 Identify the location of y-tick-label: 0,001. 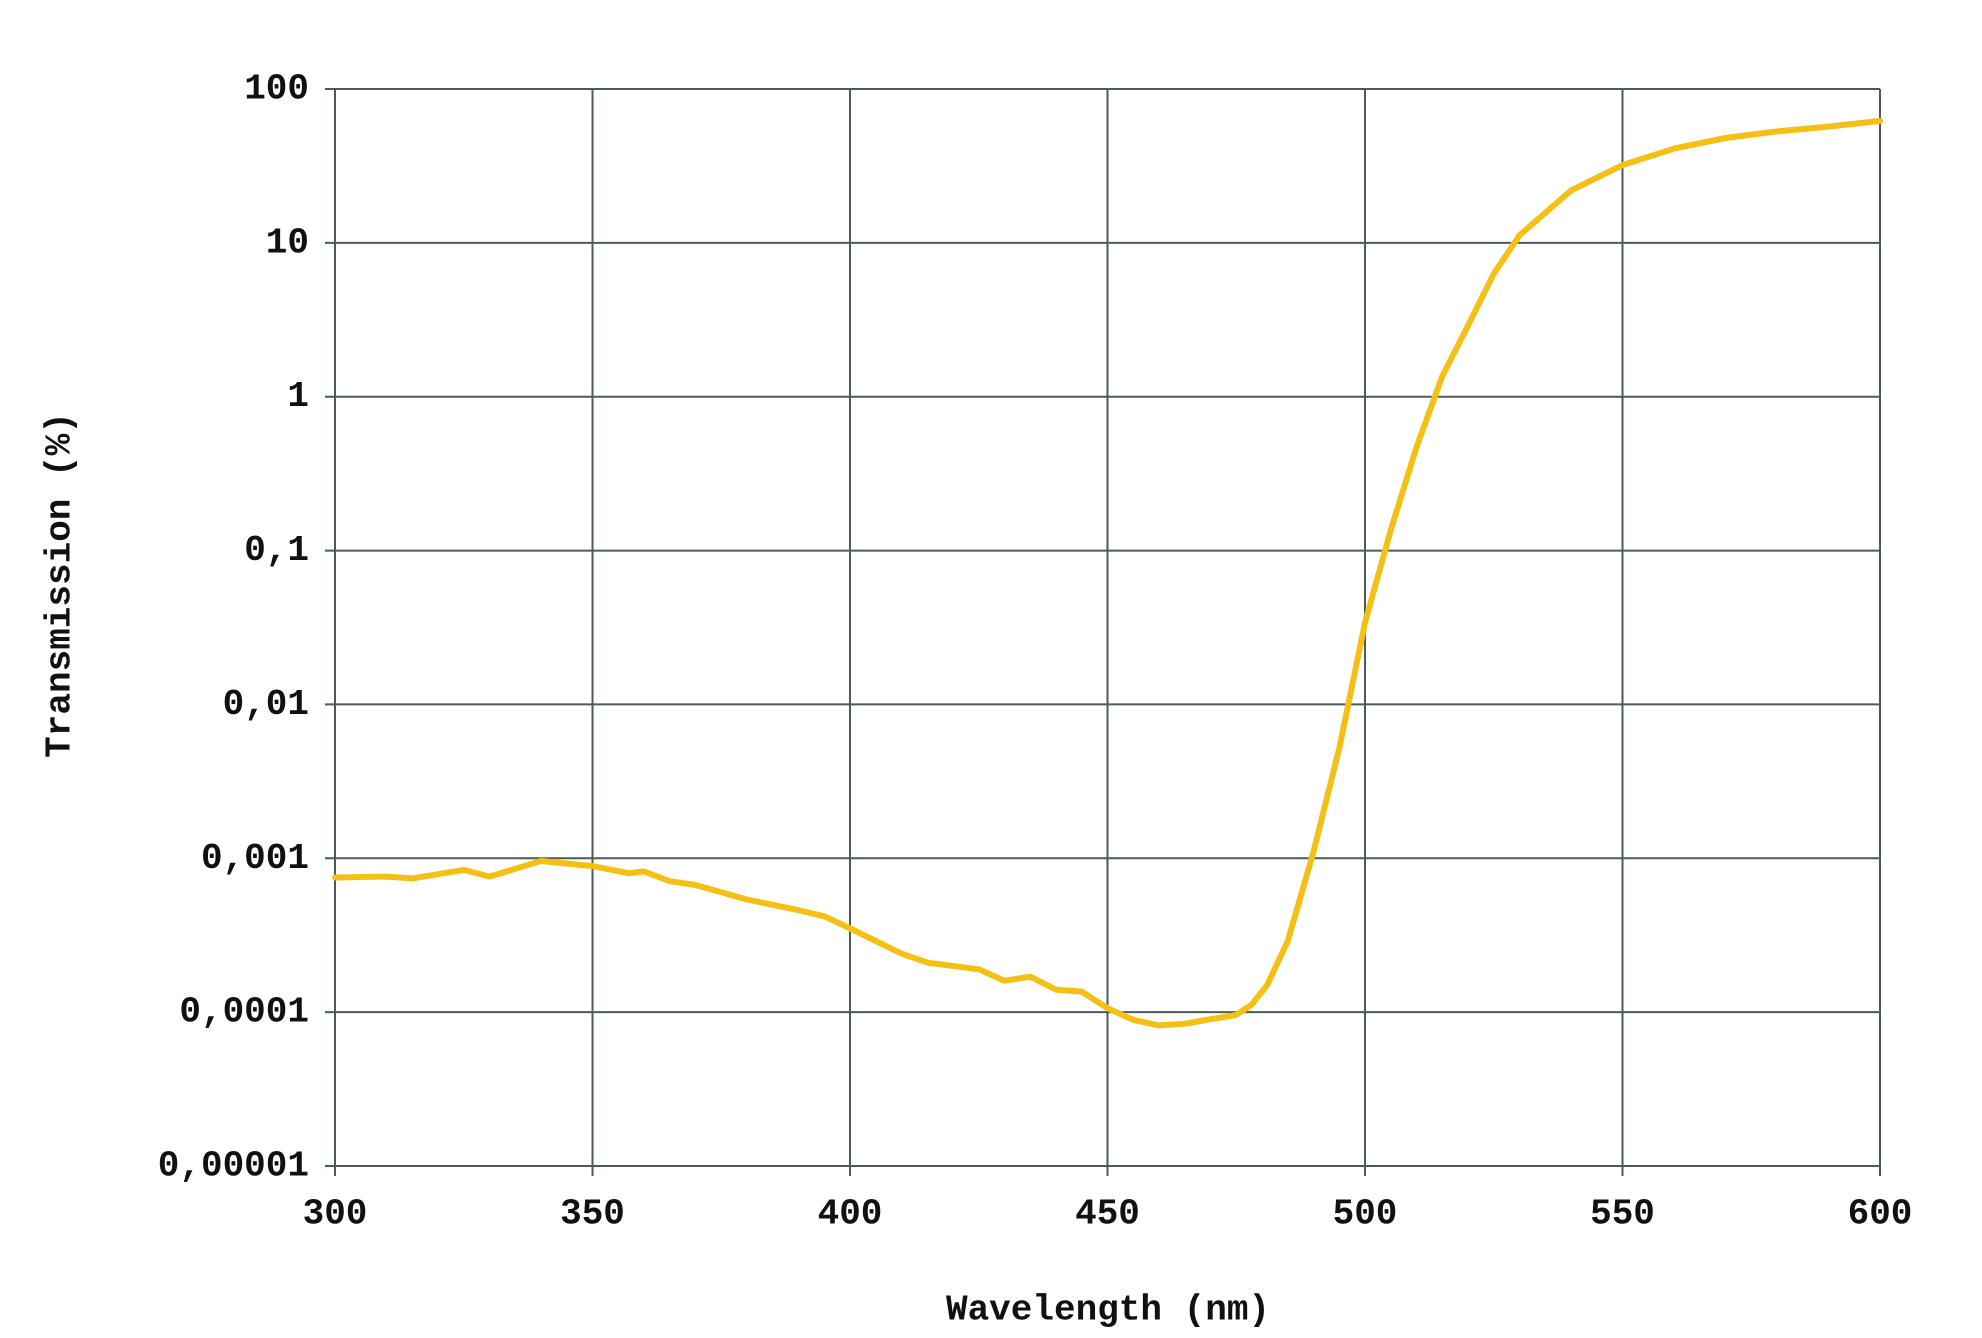
(255, 858).